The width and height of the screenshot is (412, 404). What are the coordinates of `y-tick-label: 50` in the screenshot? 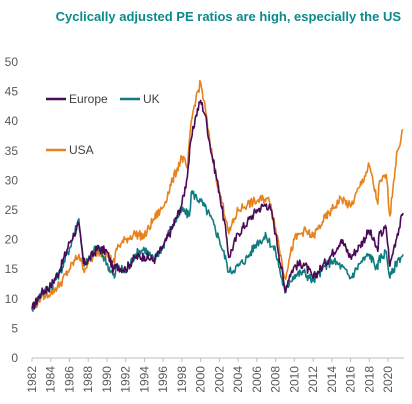 It's located at (12, 62).